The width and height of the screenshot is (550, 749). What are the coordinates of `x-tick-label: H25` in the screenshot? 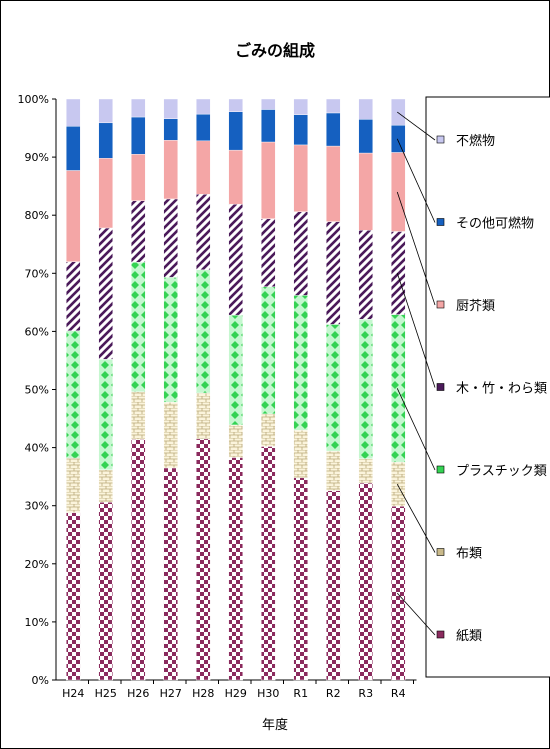 It's located at (106, 693).